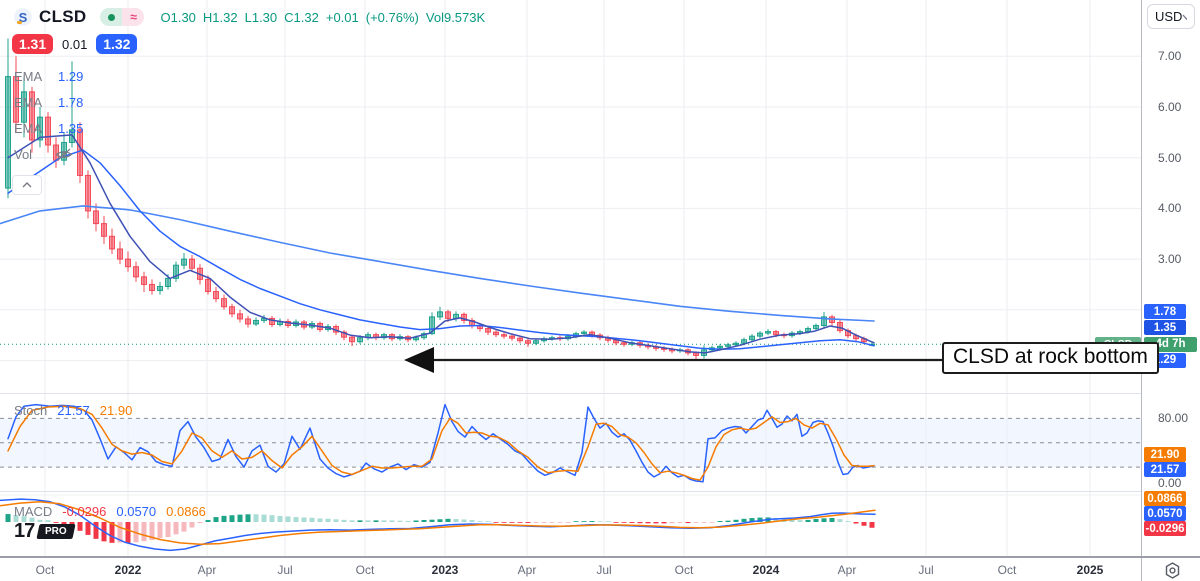 This screenshot has height=581, width=1200. I want to click on market-open-dot-icon, so click(111, 17).